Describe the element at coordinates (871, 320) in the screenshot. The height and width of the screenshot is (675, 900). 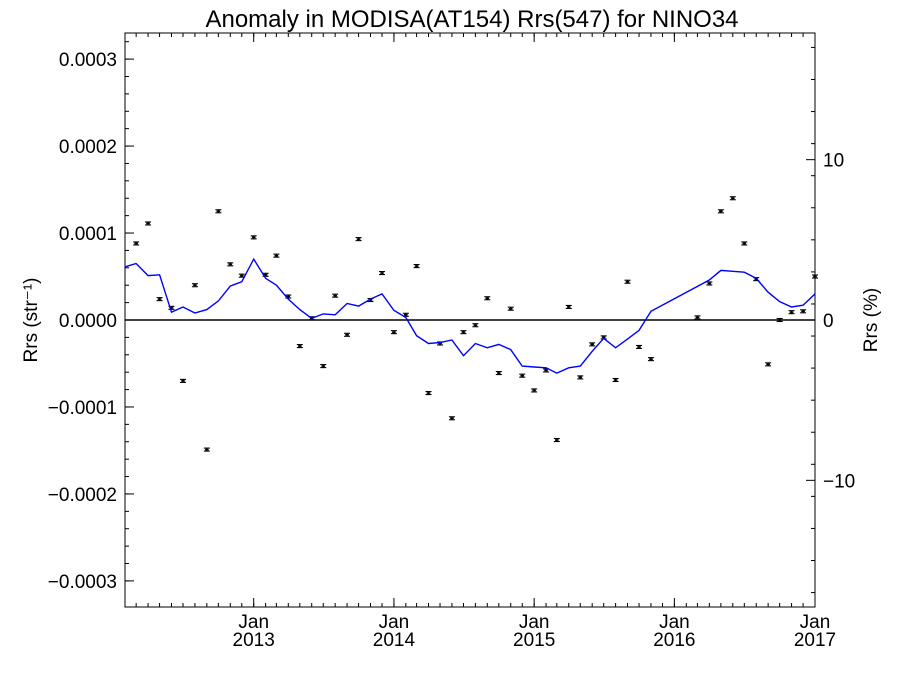
I see `y2-axis-label: Rrs (%)` at that location.